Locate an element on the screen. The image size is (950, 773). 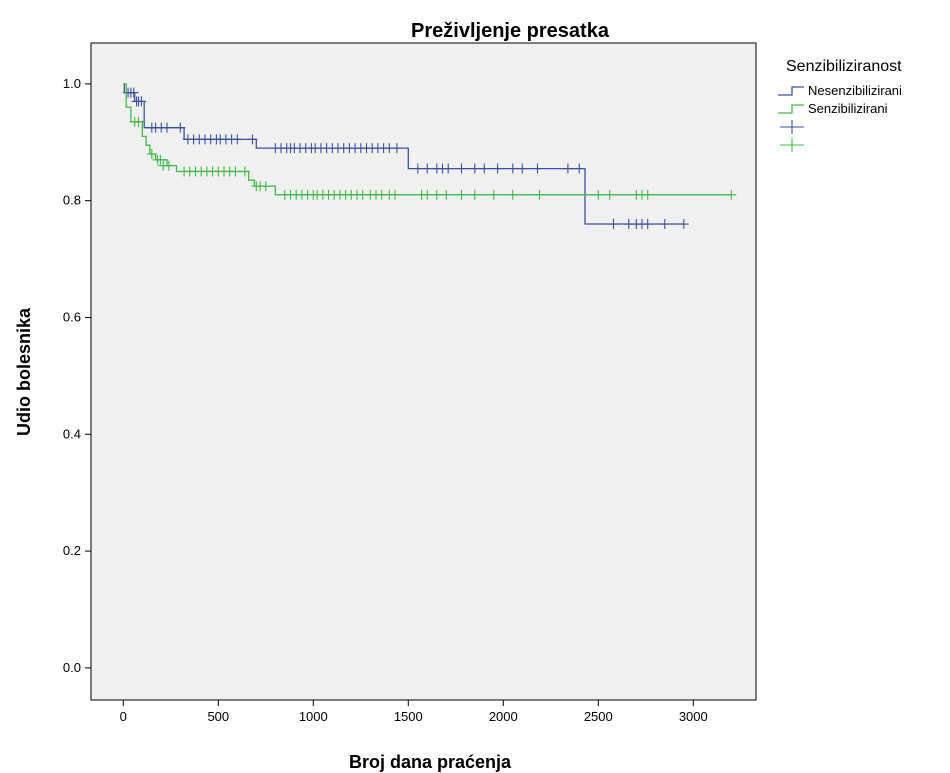
x-tick-label: 0 is located at coordinates (123, 716).